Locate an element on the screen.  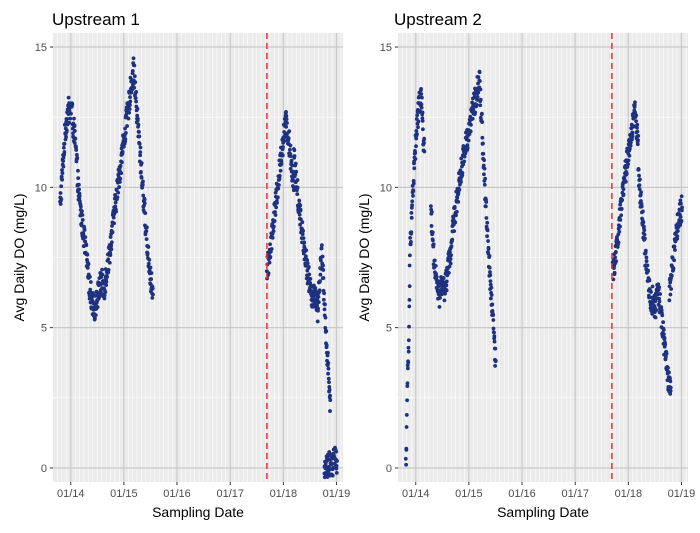
panel-title: Upstream 1 is located at coordinates (96, 19).